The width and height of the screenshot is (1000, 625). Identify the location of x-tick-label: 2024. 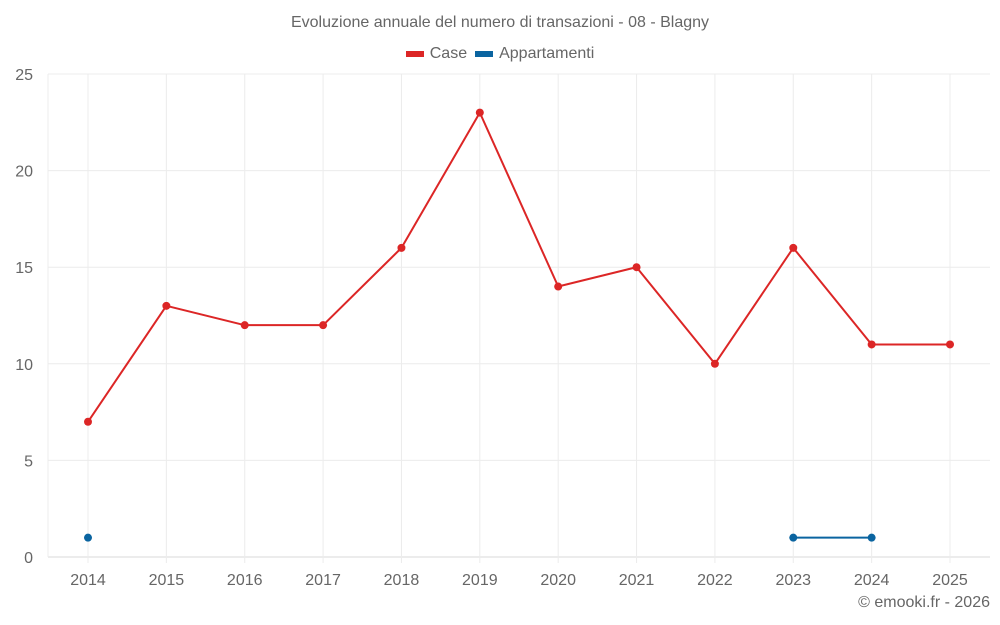
(872, 580).